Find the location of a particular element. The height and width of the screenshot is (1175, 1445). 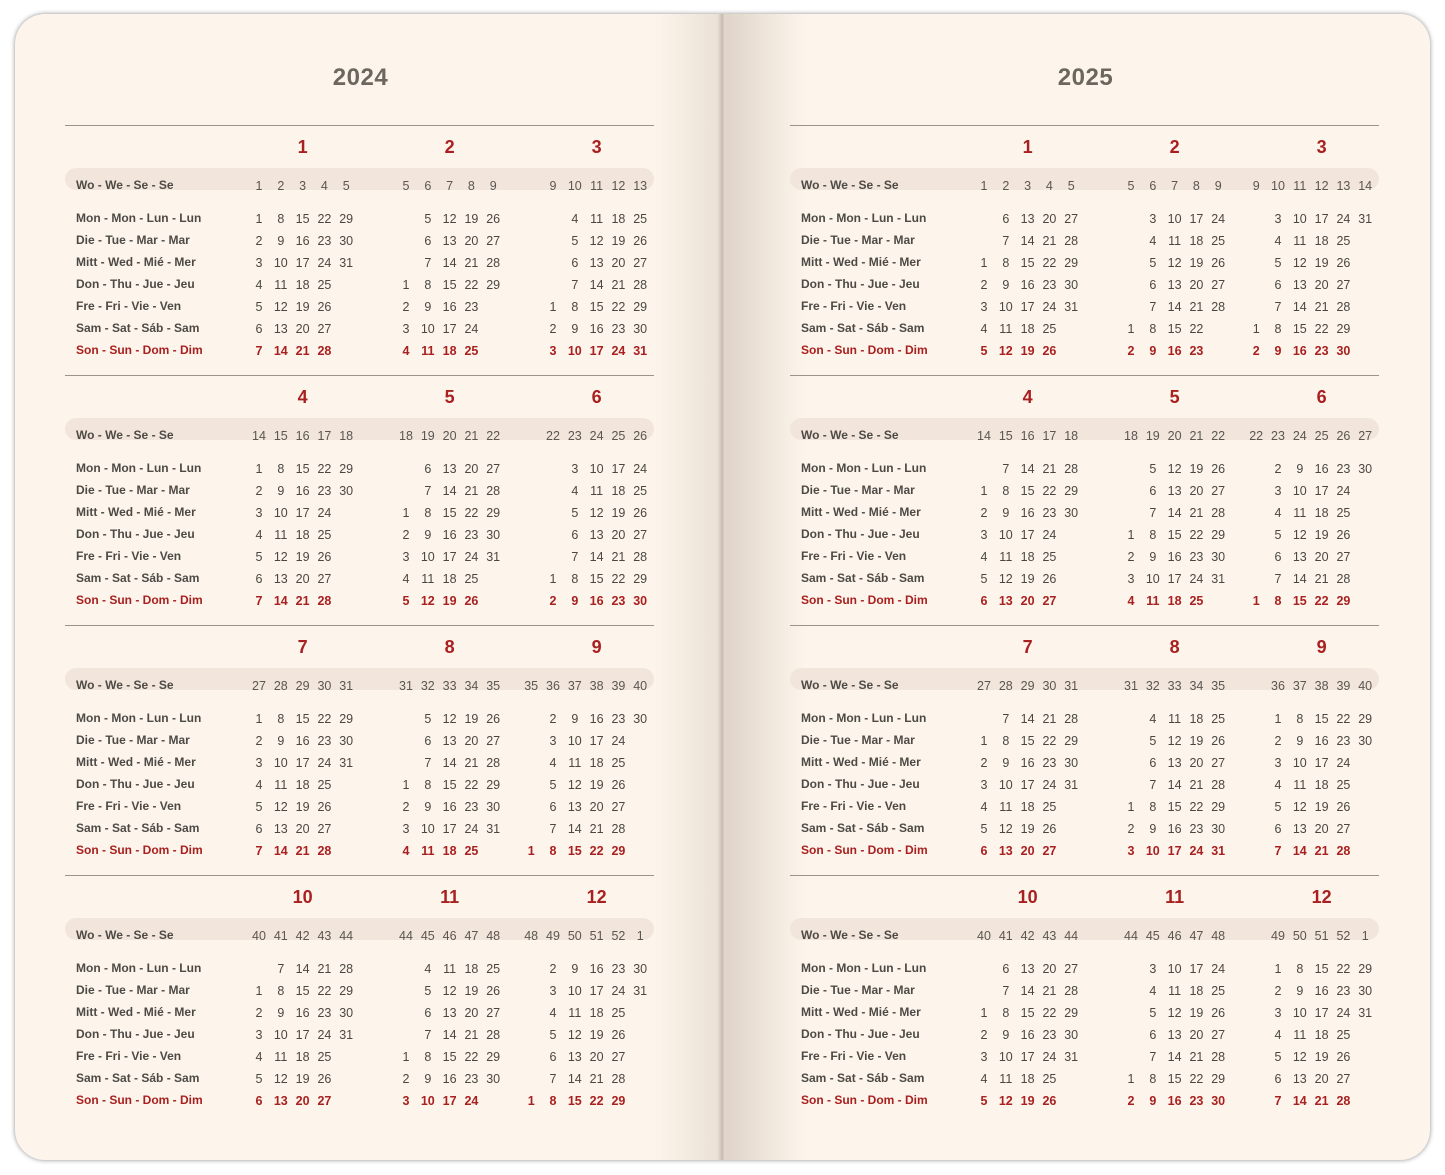

week-number: 30 is located at coordinates (1049, 686).